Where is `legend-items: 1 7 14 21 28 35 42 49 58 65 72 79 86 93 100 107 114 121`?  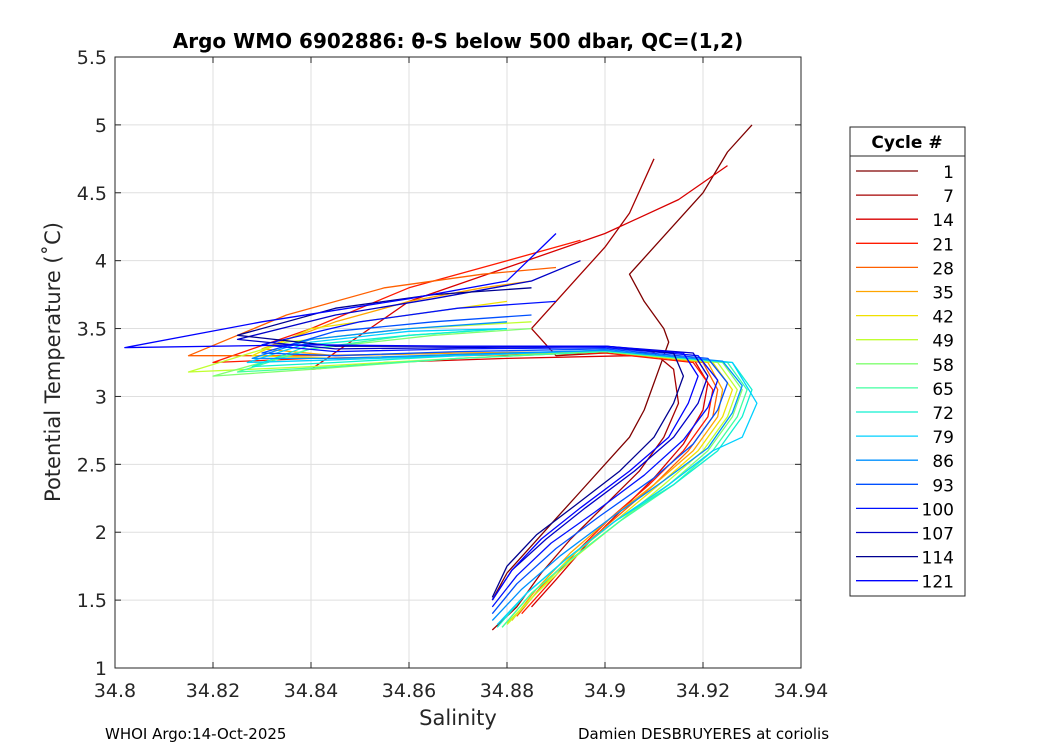
legend-items: 1 7 14 21 28 35 42 49 58 65 72 79 86 93 100 107 114 121 is located at coordinates (905, 378).